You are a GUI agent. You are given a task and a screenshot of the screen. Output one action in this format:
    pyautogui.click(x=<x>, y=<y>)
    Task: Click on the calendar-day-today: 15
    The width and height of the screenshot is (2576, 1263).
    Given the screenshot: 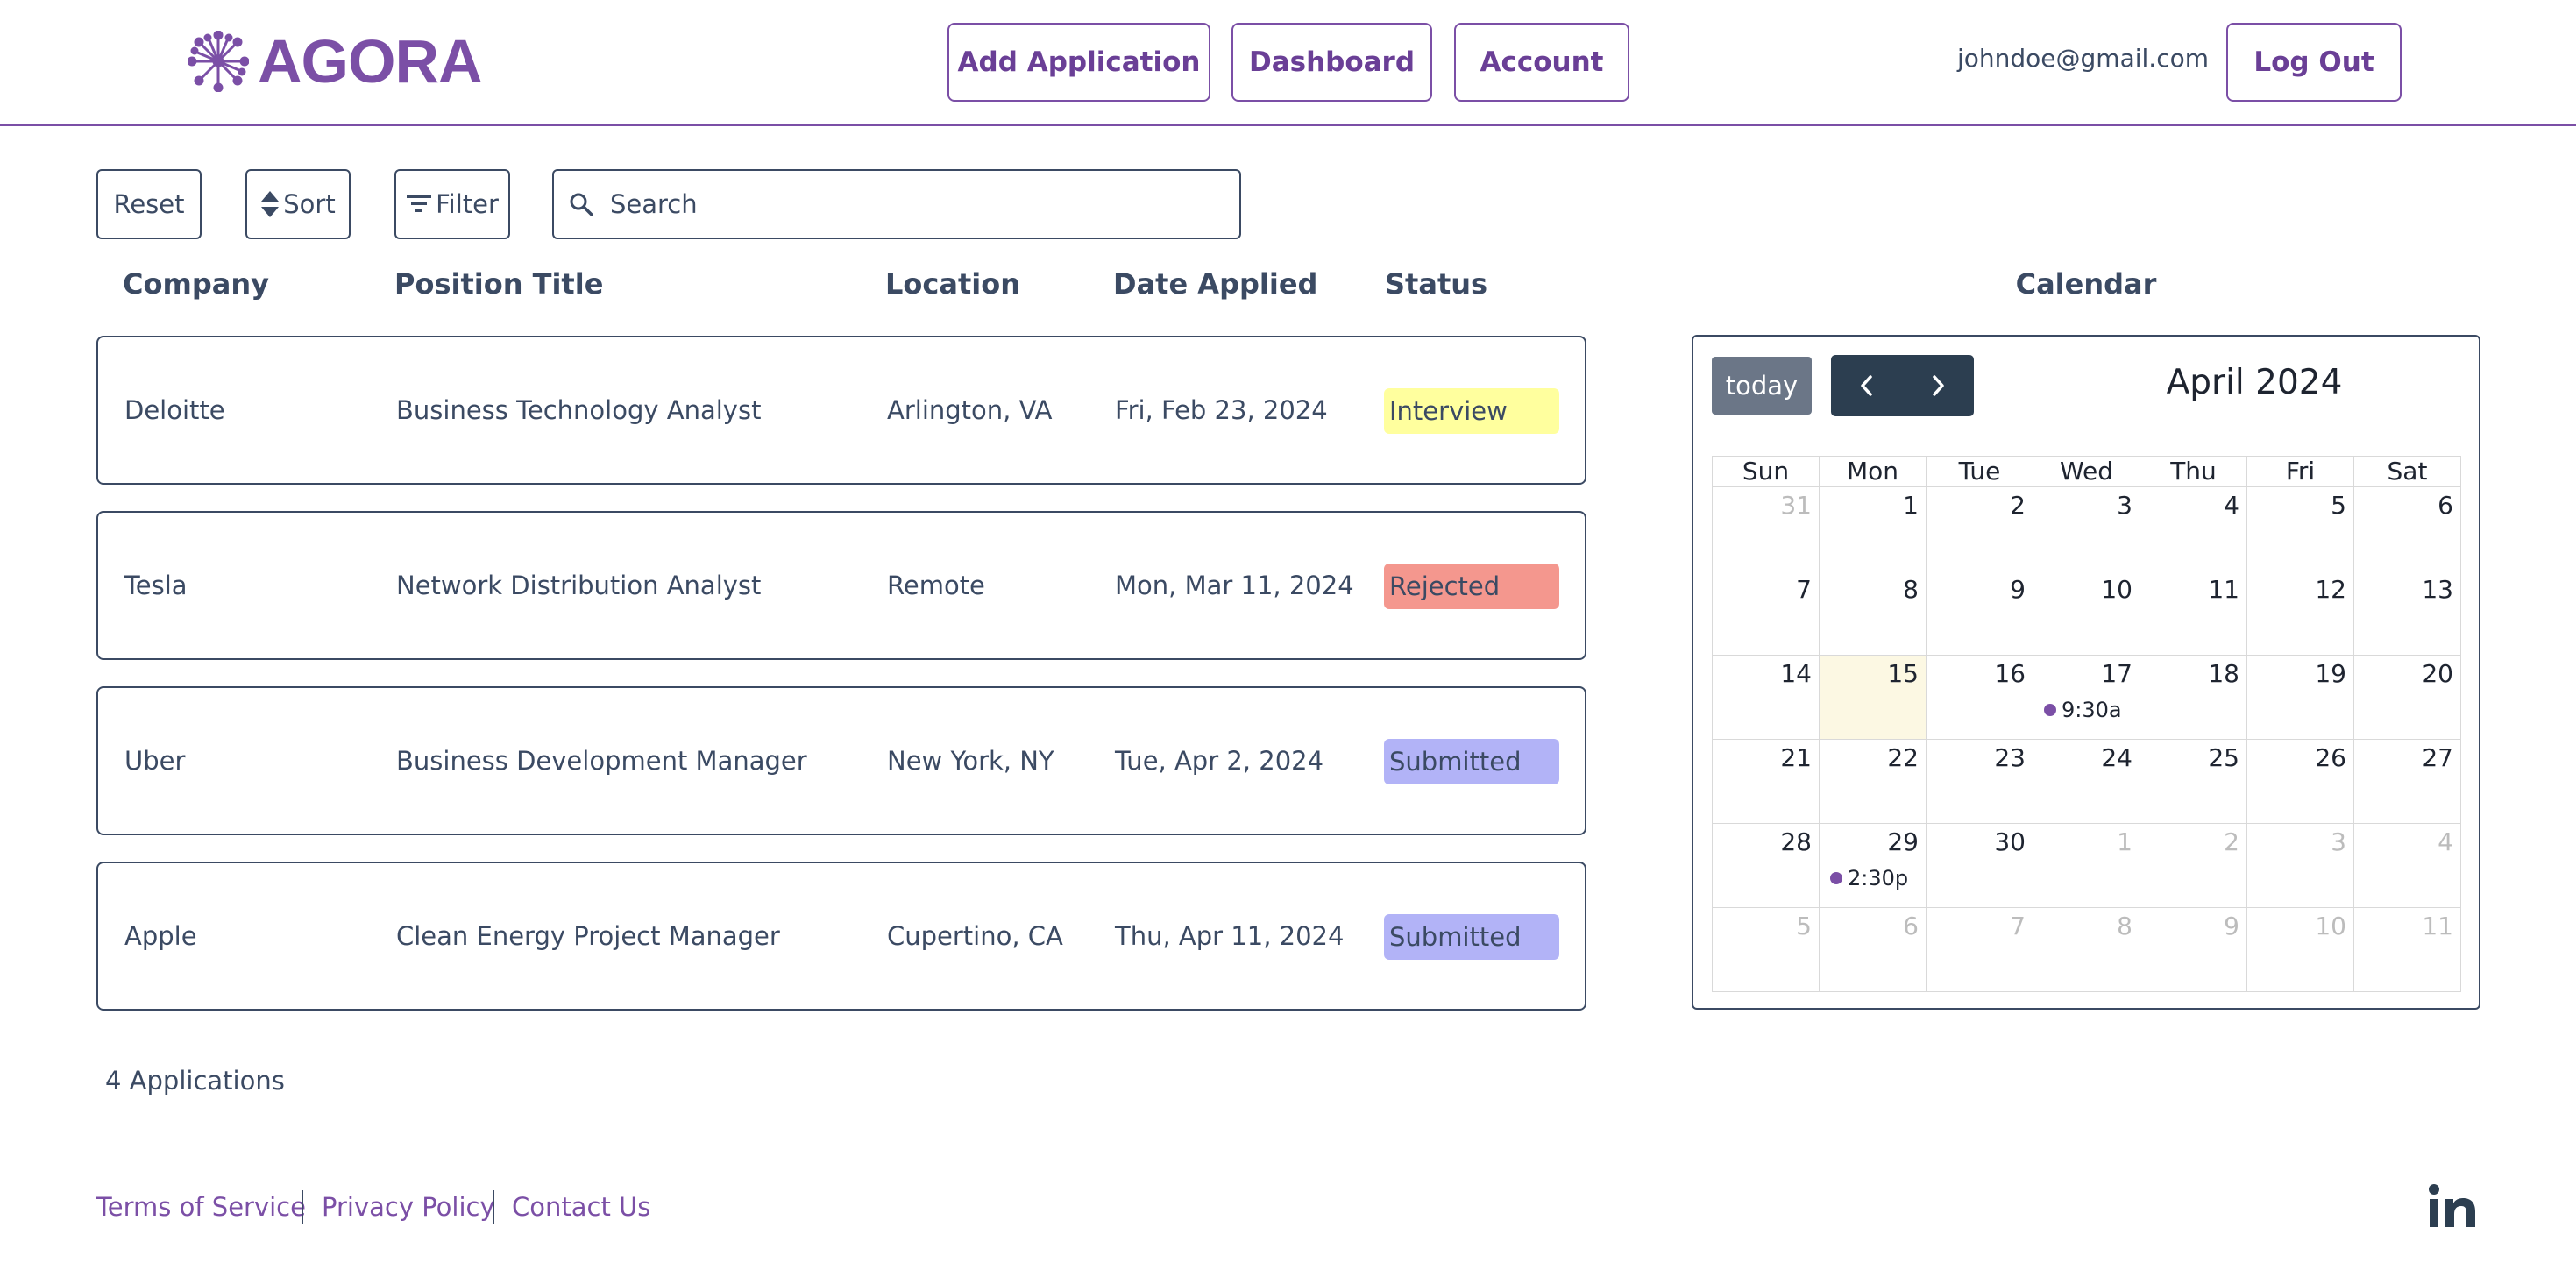 What is the action you would take?
    pyautogui.click(x=1873, y=698)
    